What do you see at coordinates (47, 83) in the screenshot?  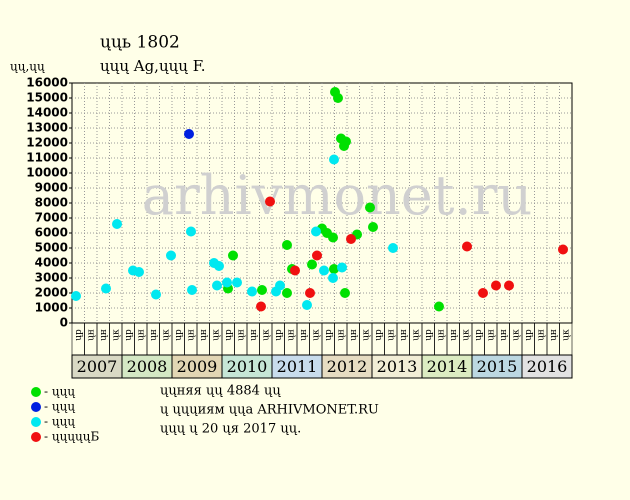 I see `y-tick-label: 16000` at bounding box center [47, 83].